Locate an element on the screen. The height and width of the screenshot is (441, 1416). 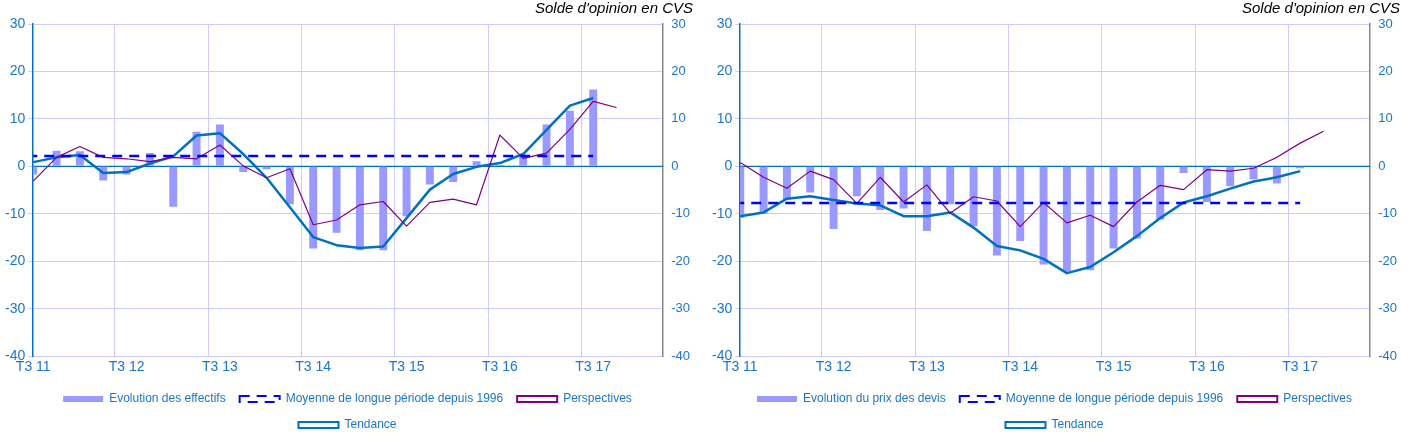
legend-label: Evolution du prix des devis is located at coordinates (874, 398).